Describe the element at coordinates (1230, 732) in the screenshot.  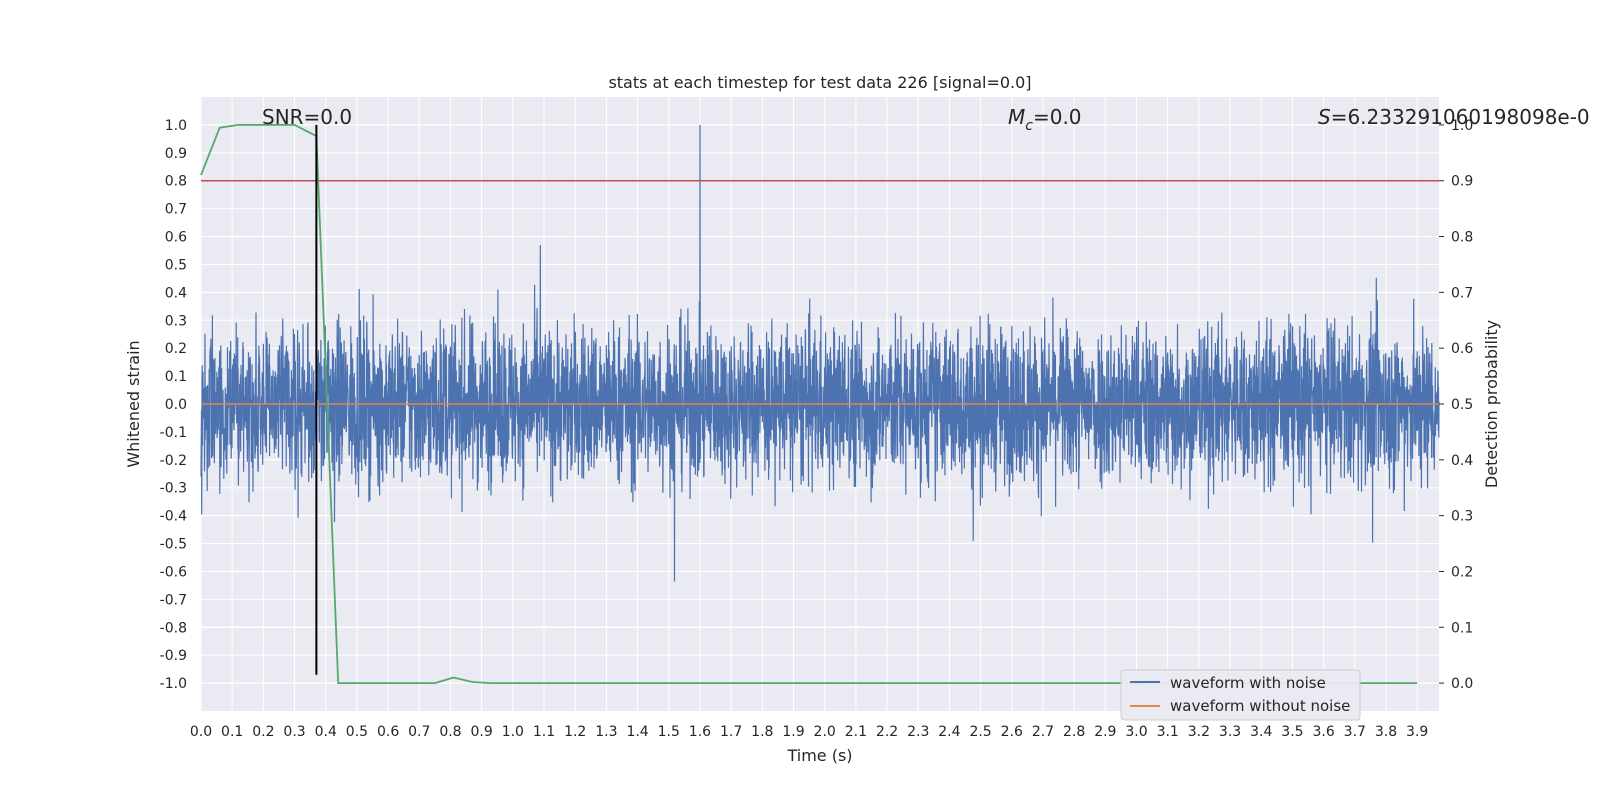
I see `x-tick-label: 3.3` at that location.